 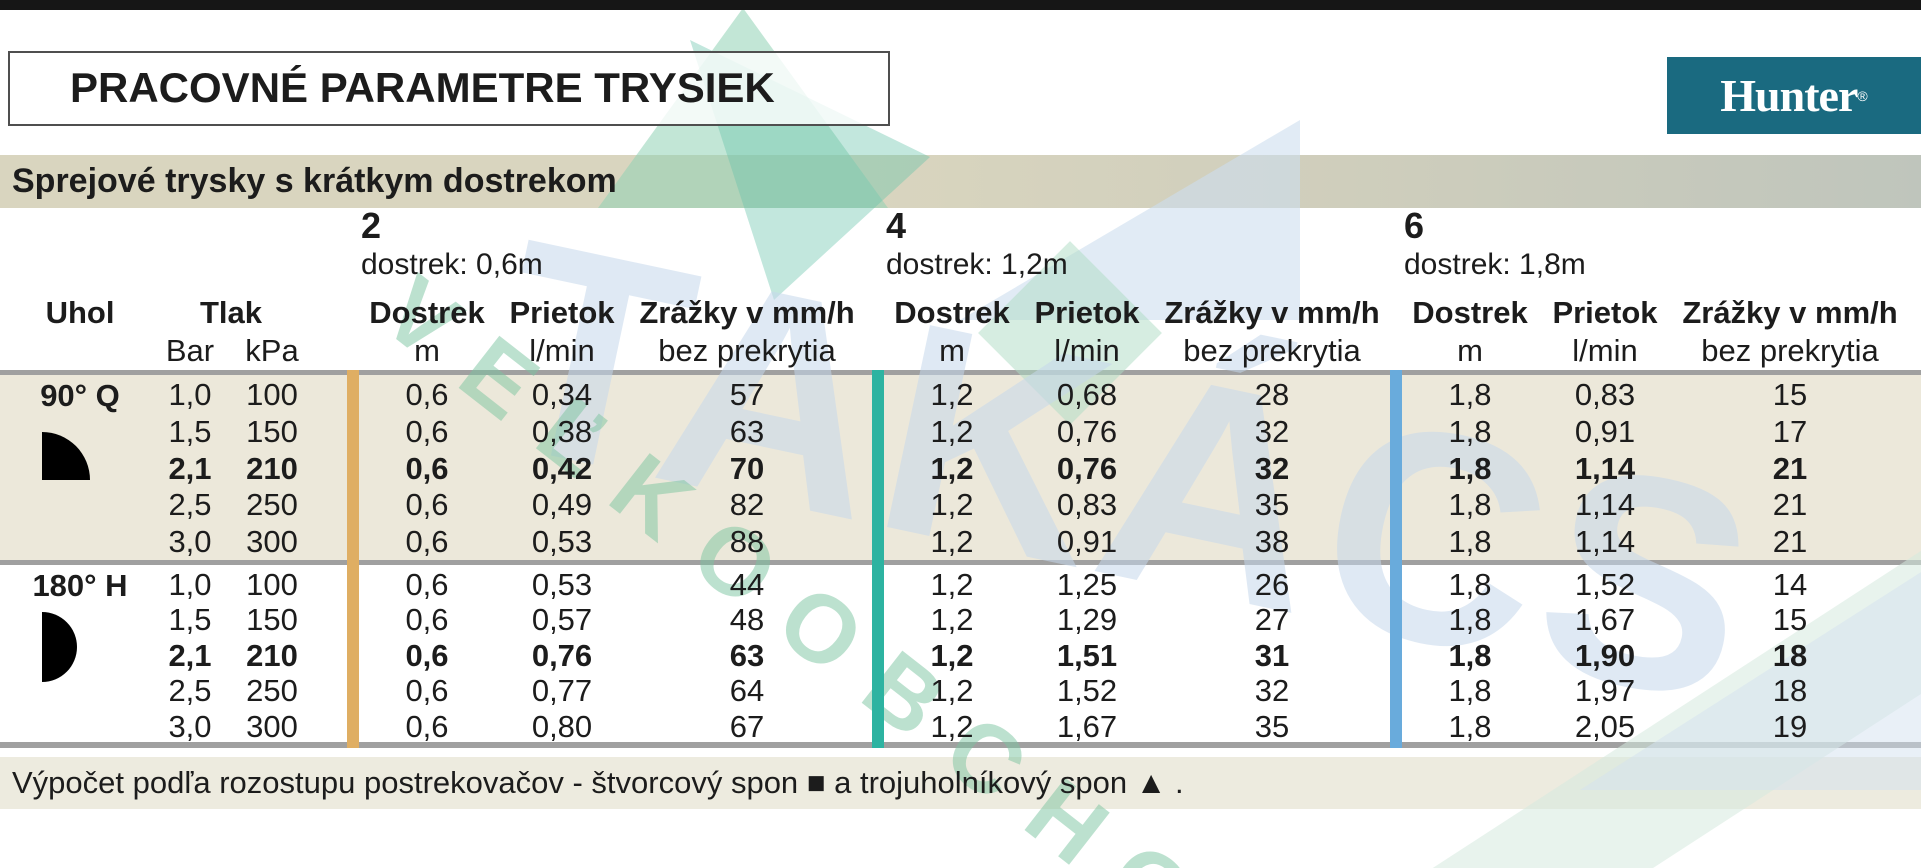 I want to click on cell-kpa: 210, so click(x=272, y=655).